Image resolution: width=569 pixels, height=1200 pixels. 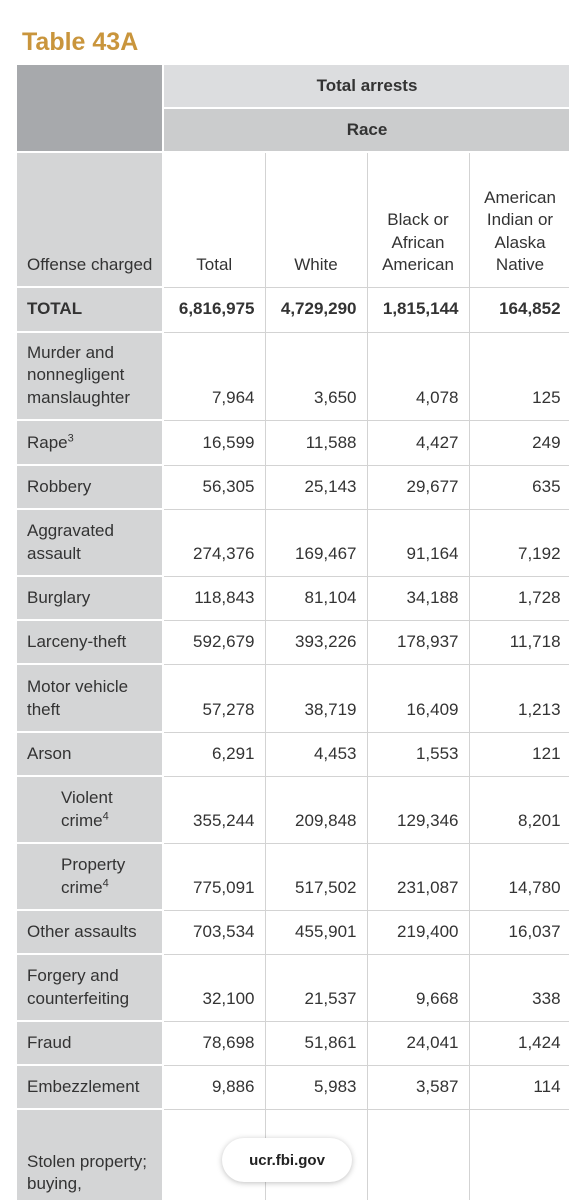 What do you see at coordinates (77, 641) in the screenshot?
I see `offense-label: Larceny-theft` at bounding box center [77, 641].